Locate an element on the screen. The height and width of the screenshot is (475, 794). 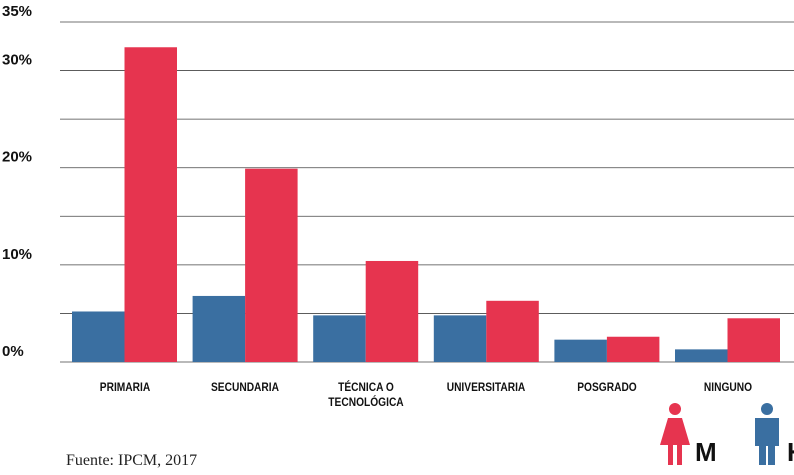
y-tick-label: 20% is located at coordinates (17, 157).